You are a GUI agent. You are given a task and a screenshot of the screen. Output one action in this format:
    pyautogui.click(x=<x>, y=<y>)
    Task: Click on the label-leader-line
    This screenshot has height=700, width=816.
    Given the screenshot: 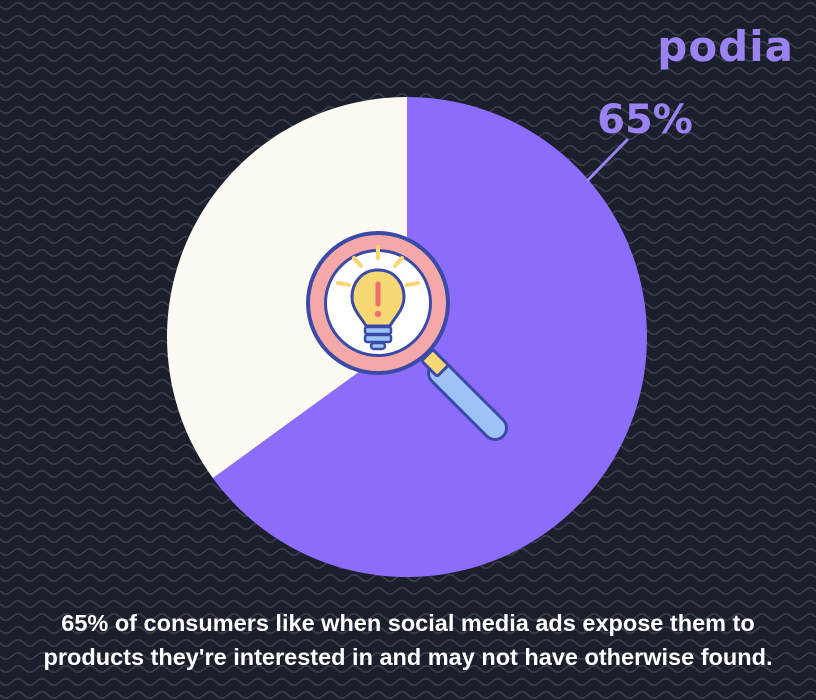 What is the action you would take?
    pyautogui.click(x=607, y=160)
    